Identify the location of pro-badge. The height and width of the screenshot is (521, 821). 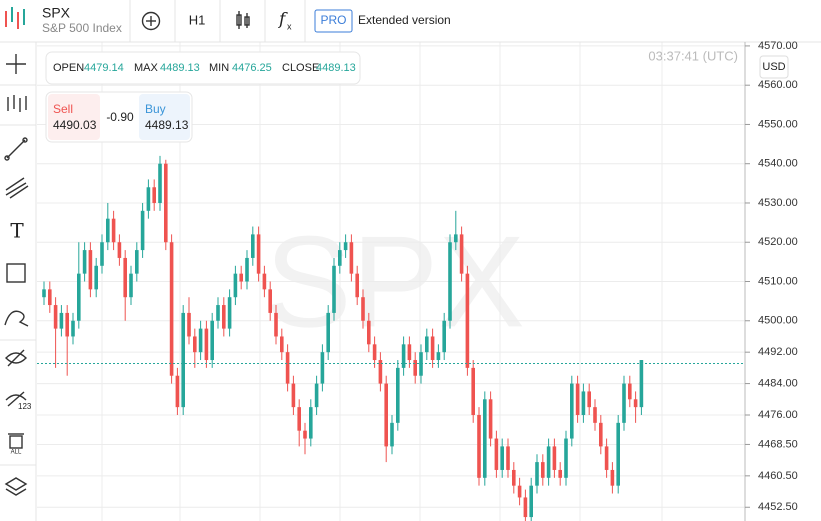
(333, 21).